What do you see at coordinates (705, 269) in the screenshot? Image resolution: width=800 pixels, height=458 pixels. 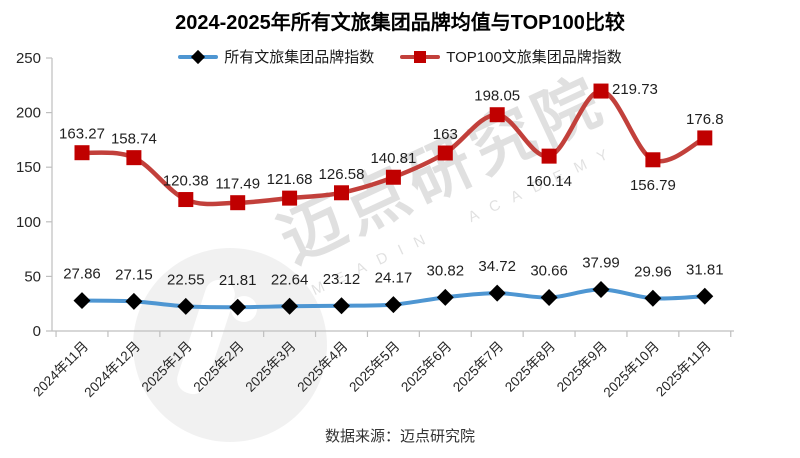 I see `svg-text: 31.81` at bounding box center [705, 269].